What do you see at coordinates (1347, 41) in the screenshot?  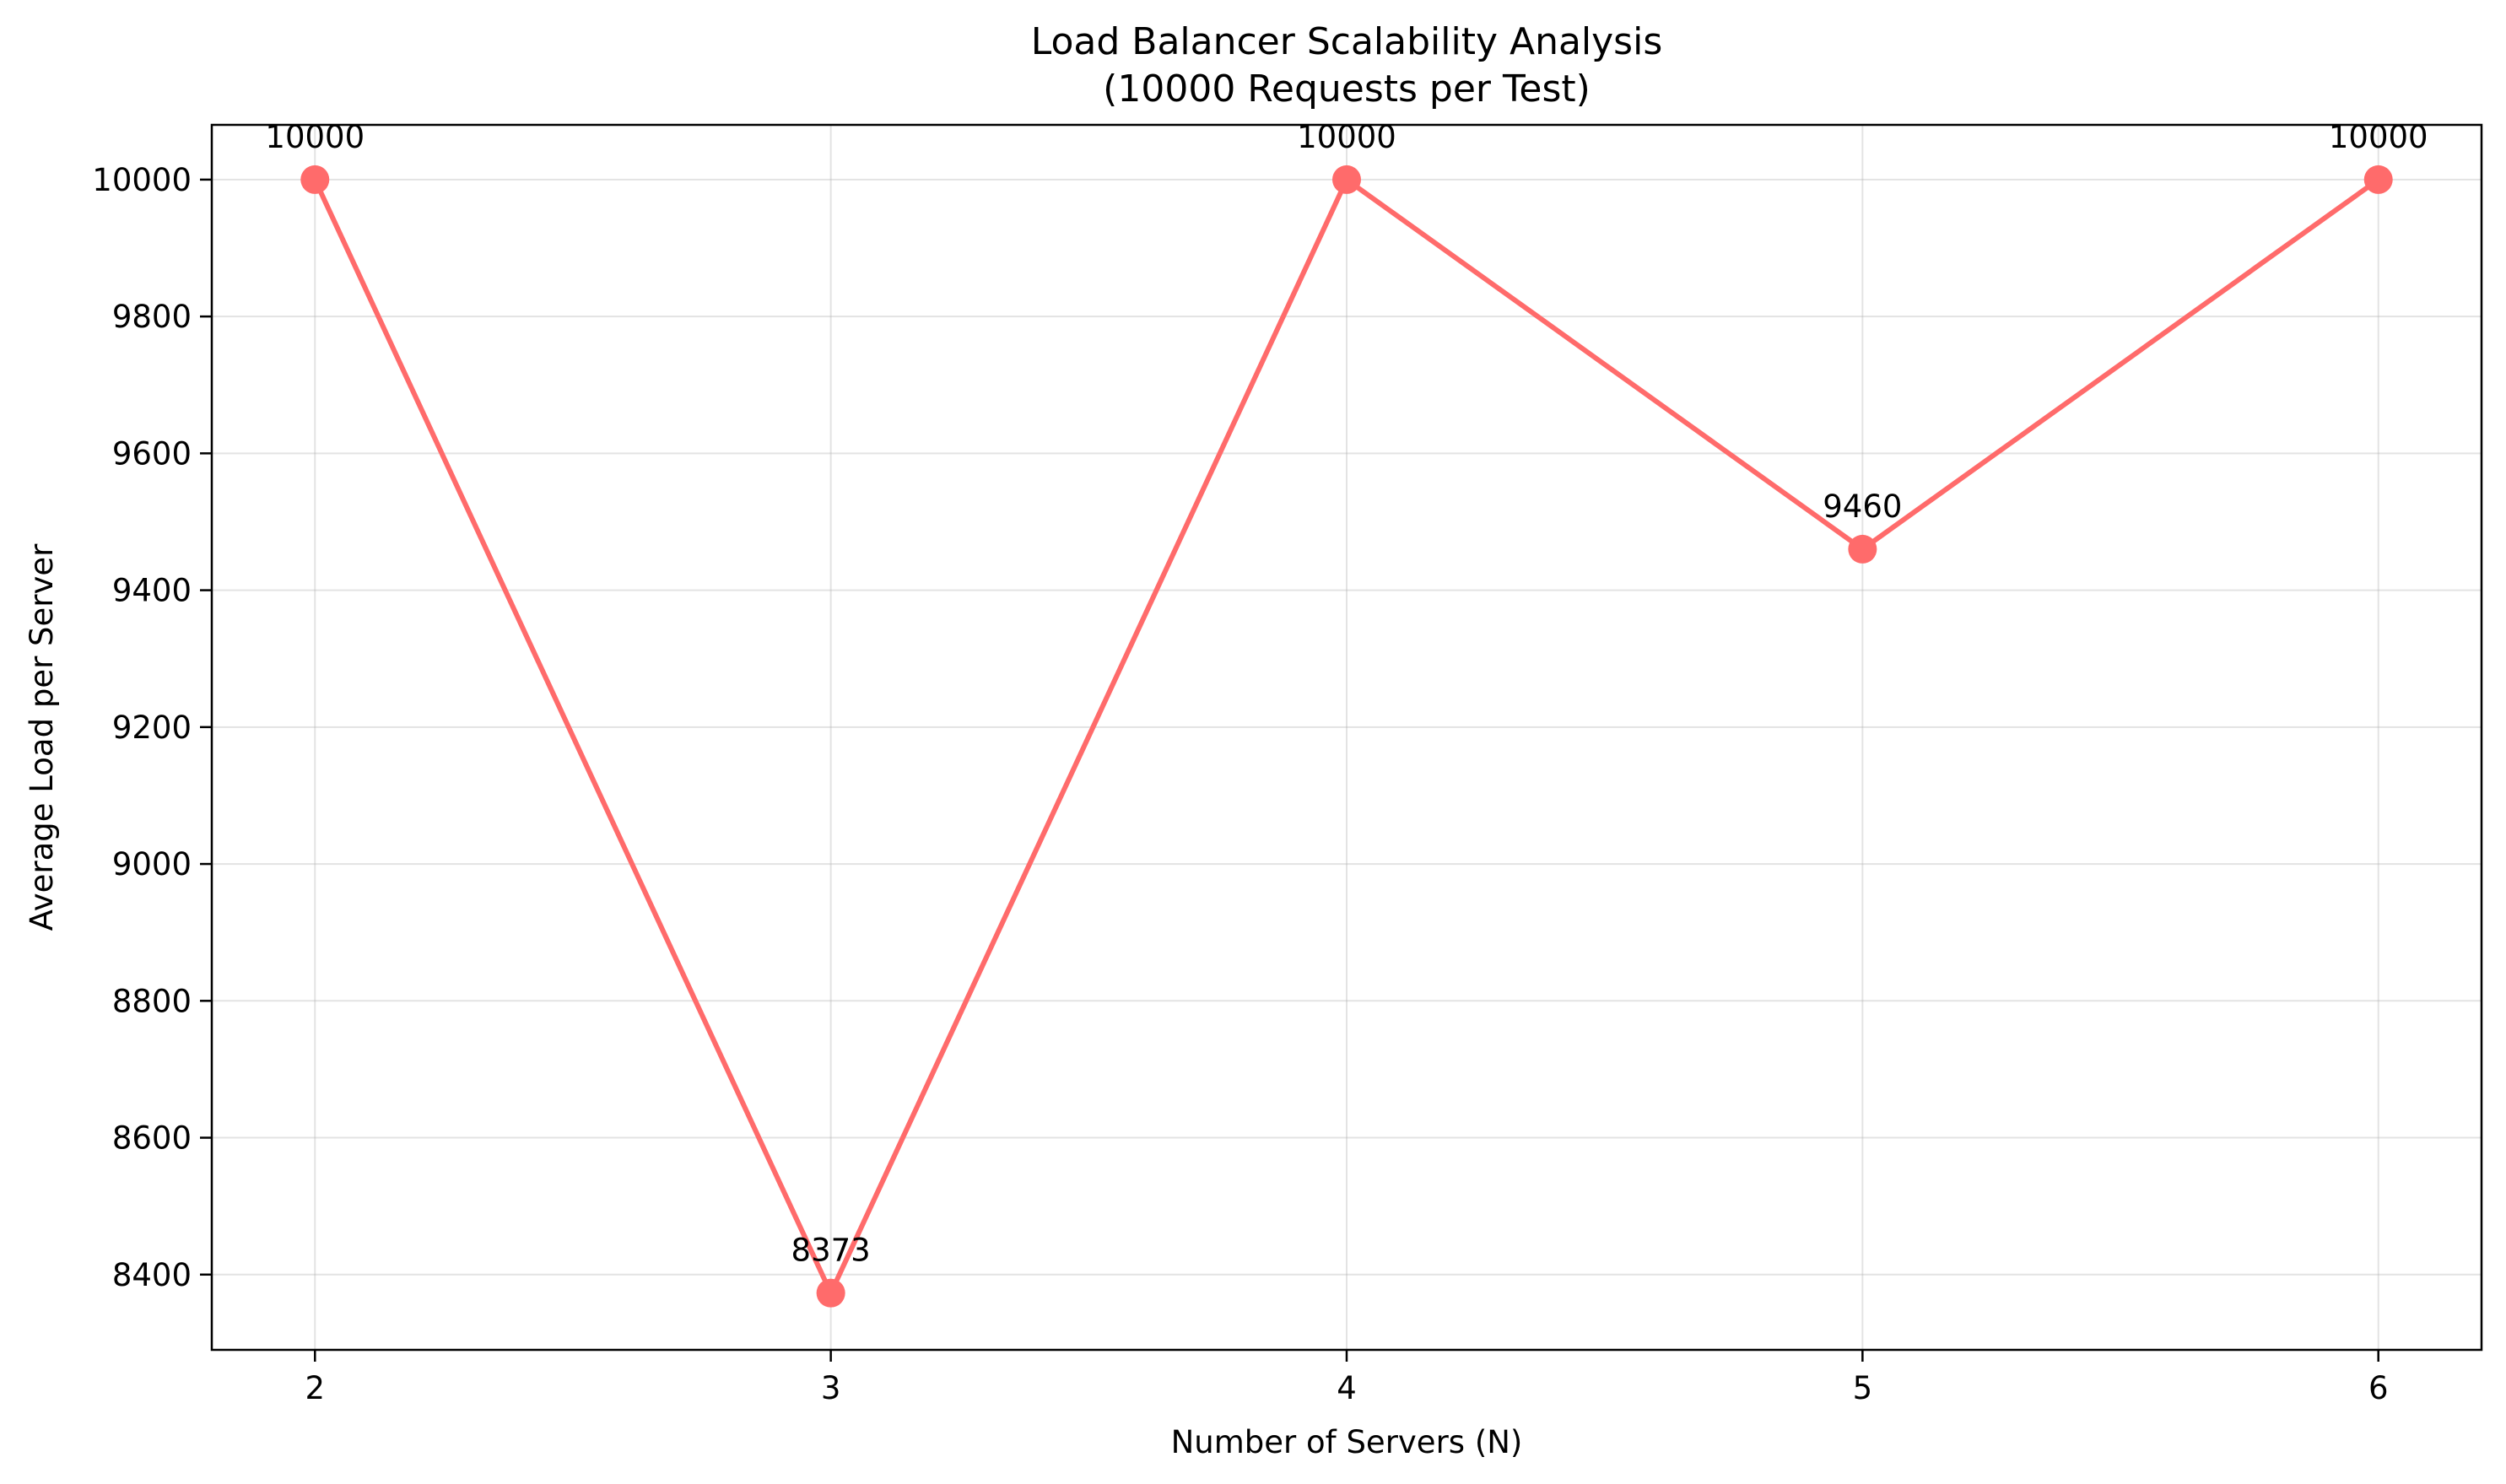 I see `chart-title: Load Balancer Scalability Analysis` at bounding box center [1347, 41].